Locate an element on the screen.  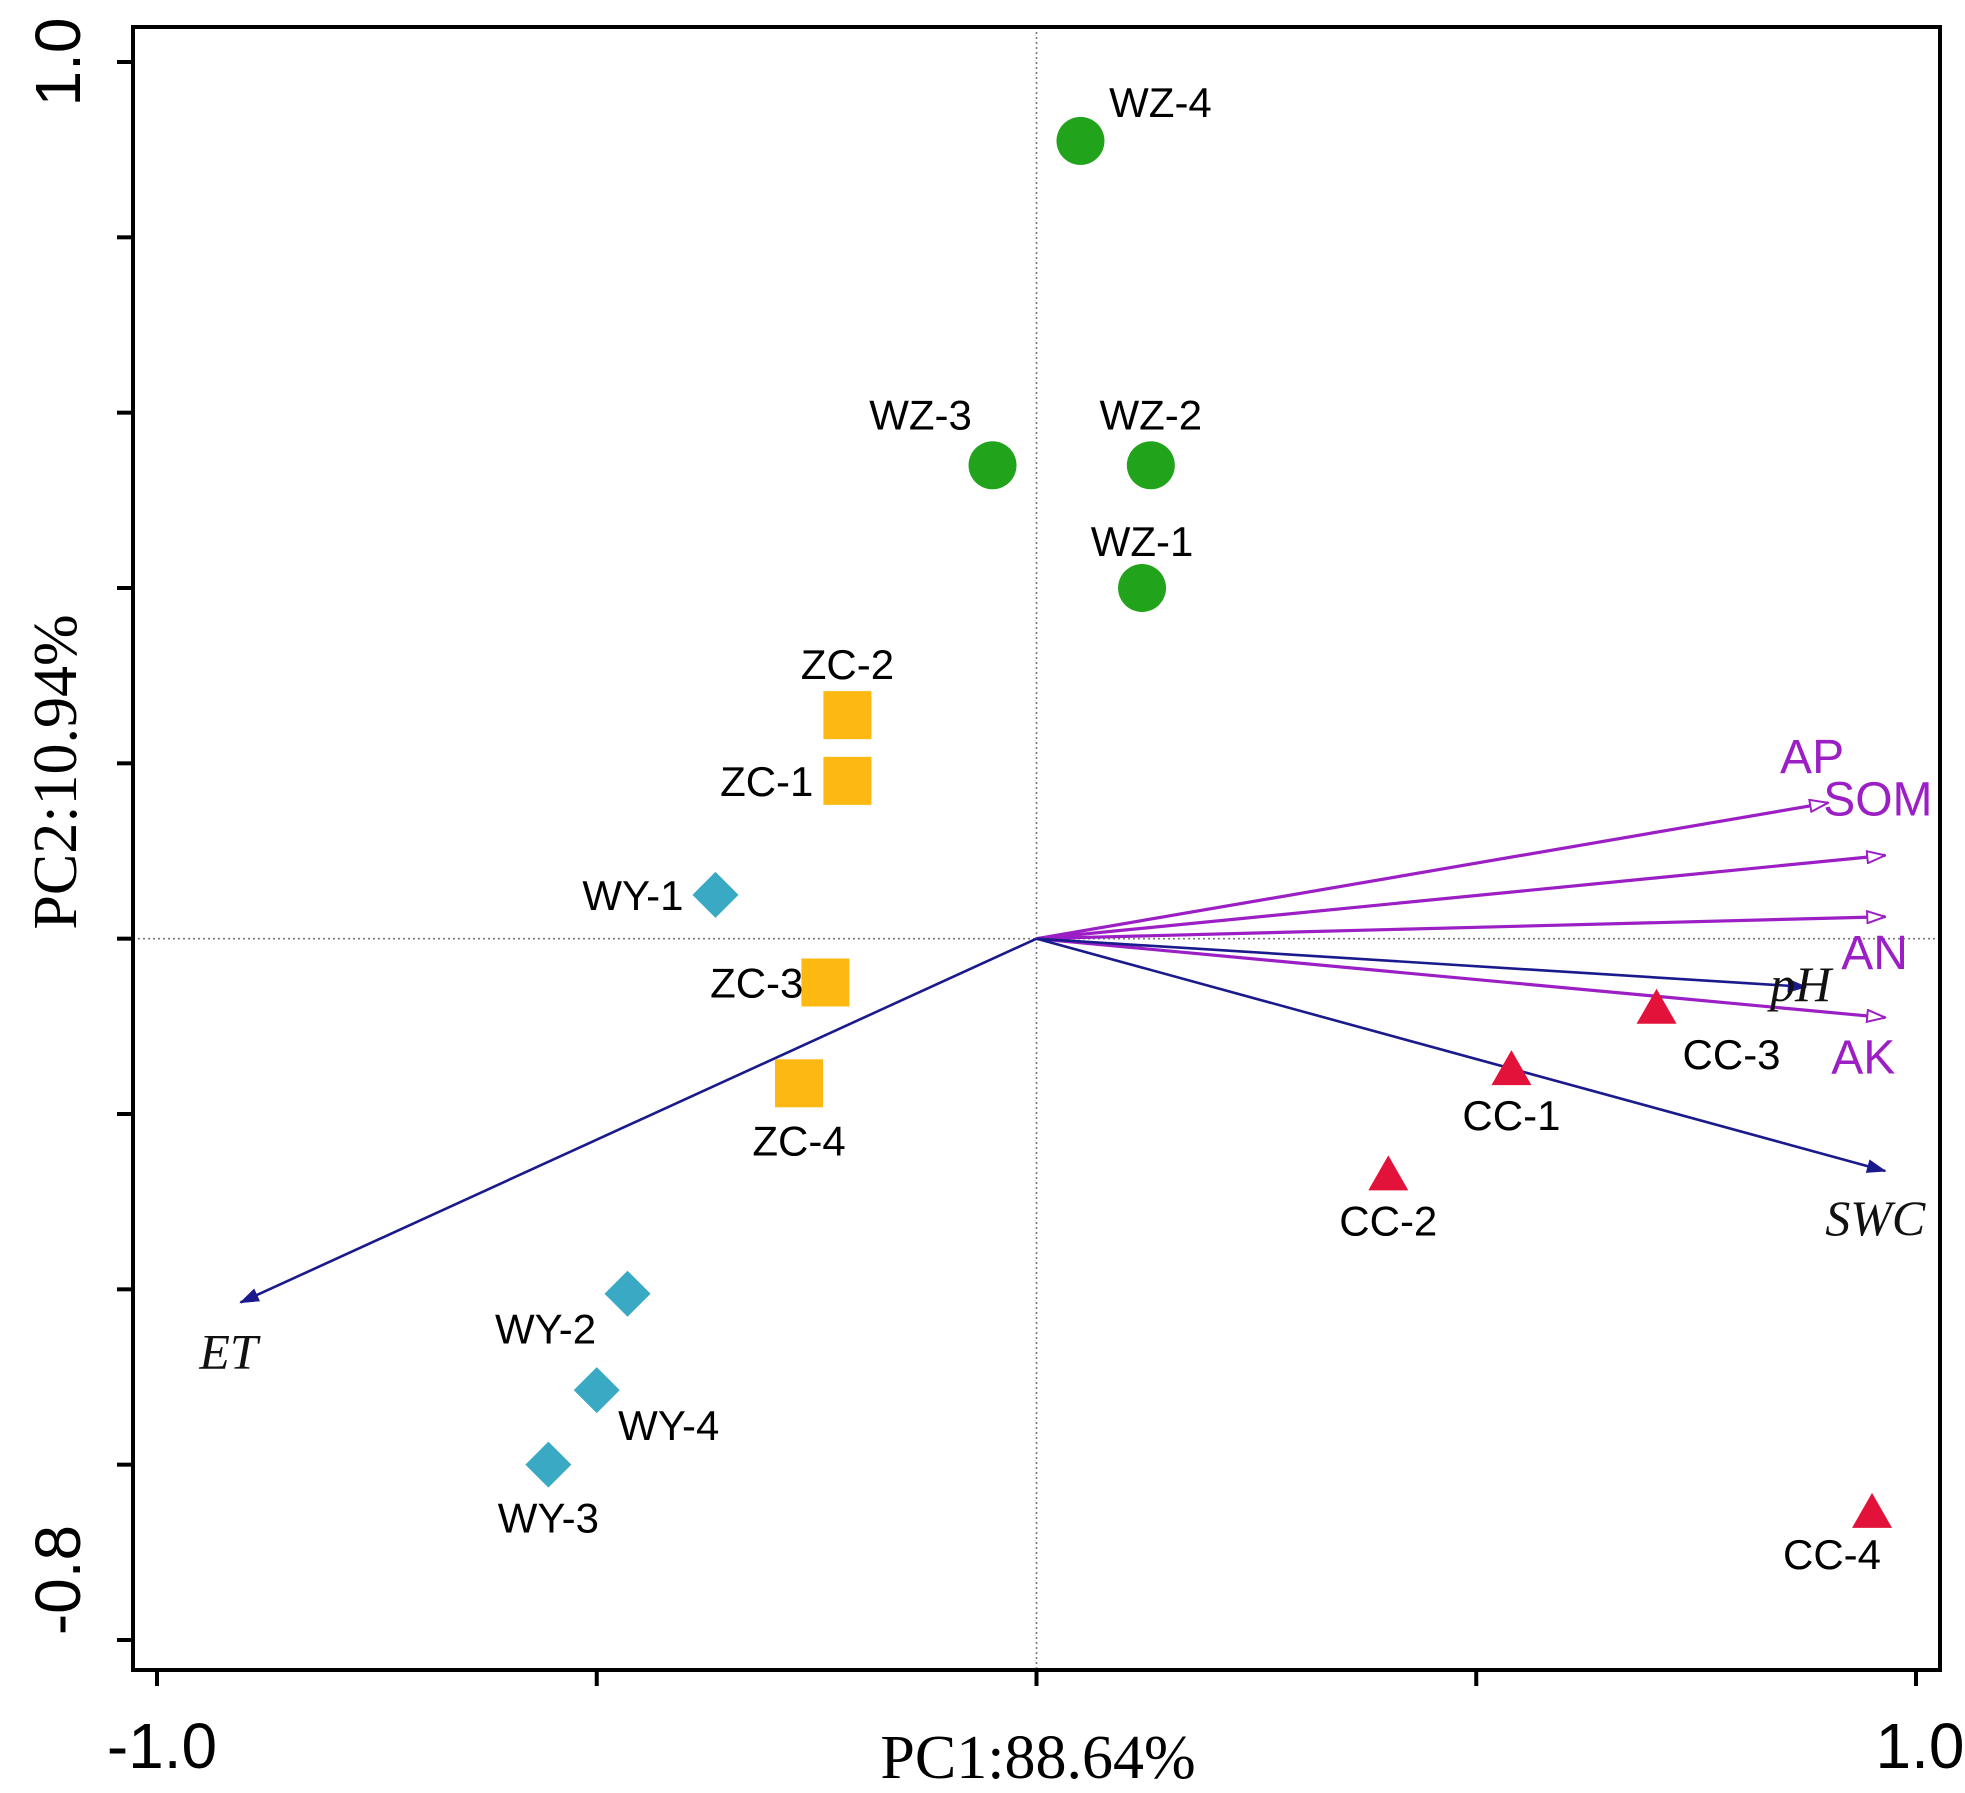
vector-arrow-et is located at coordinates (638, 1120).